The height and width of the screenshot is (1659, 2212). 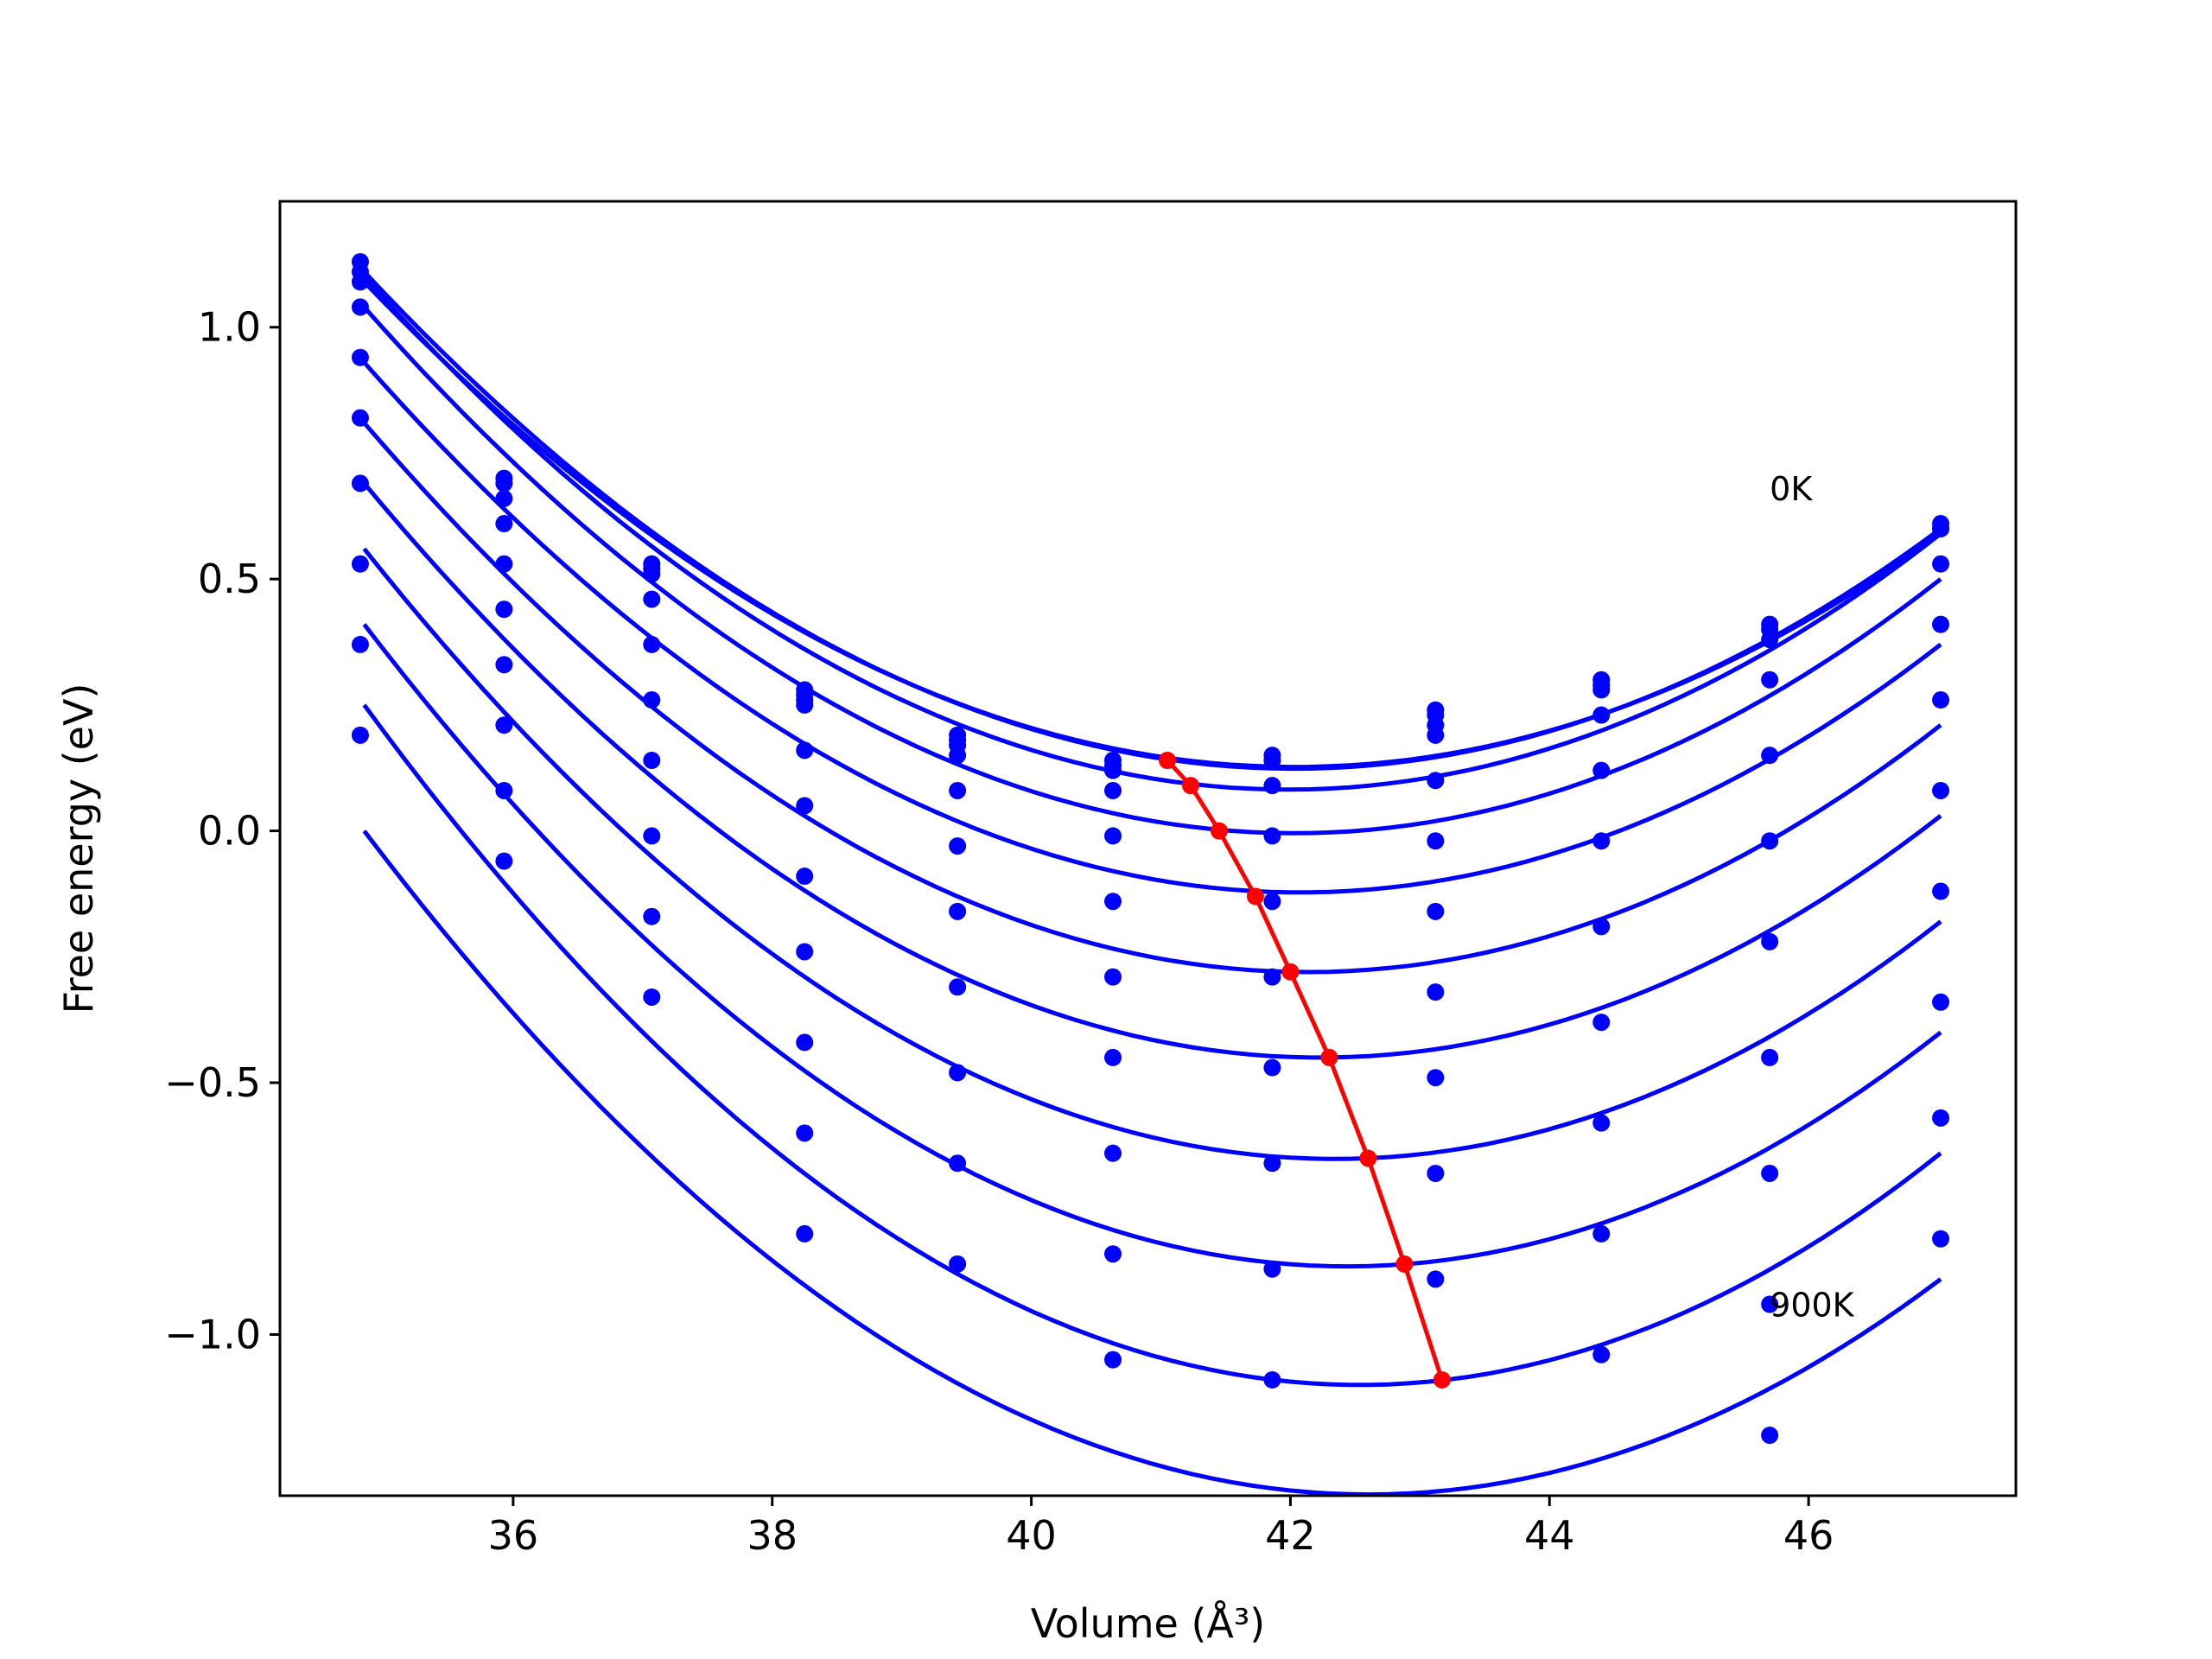 I want to click on x-tick-label: 42, so click(x=1290, y=1535).